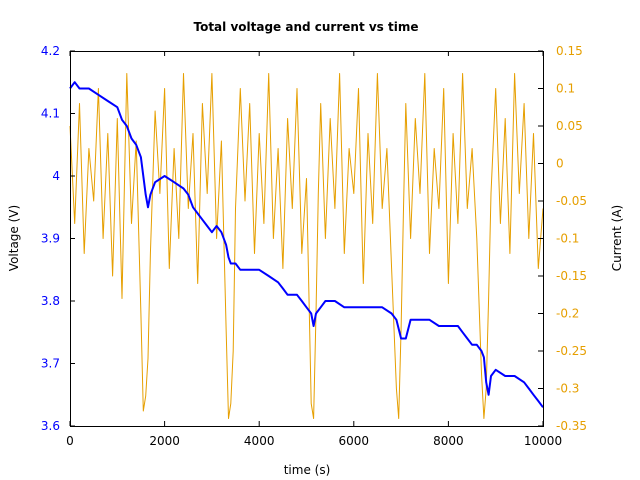 The image size is (640, 480). Describe the element at coordinates (14, 238) in the screenshot. I see `y-axis-label: Voltage (V)` at that location.